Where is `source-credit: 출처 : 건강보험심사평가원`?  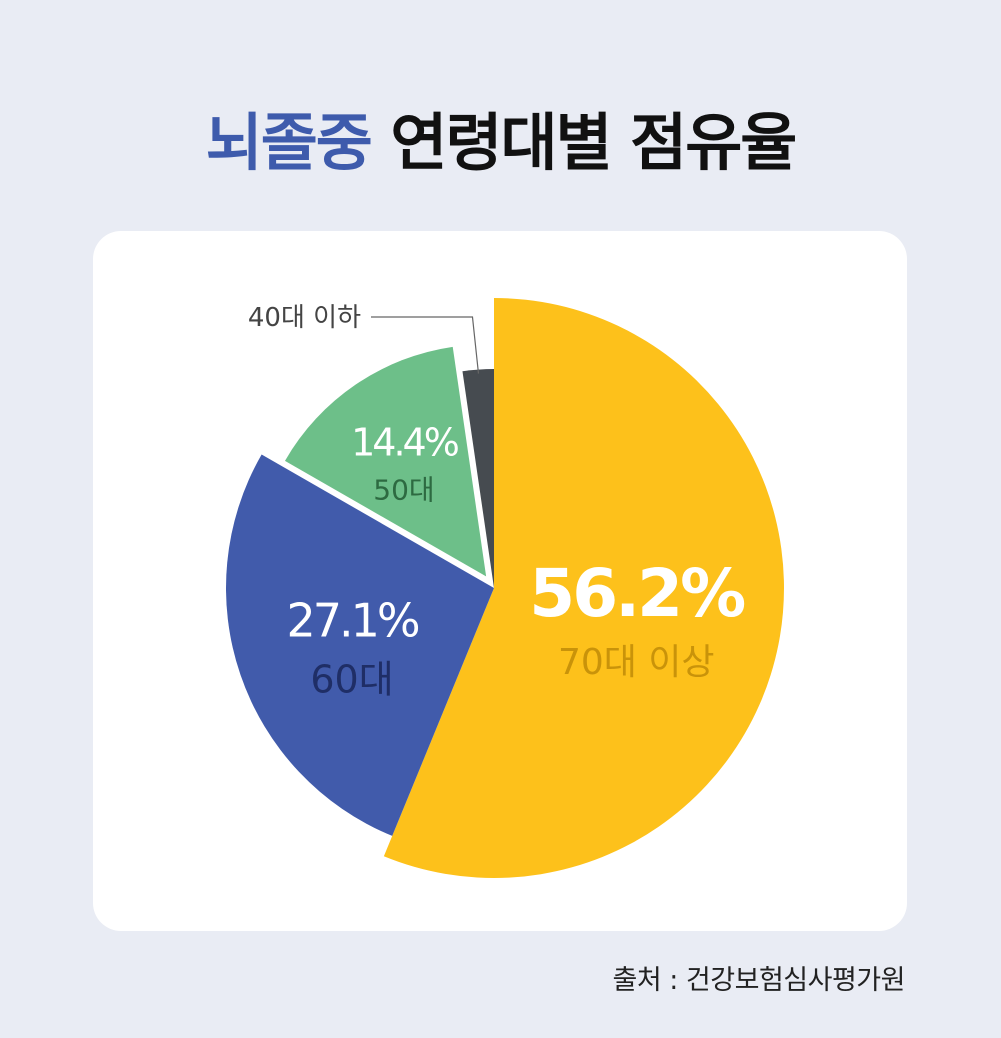 source-credit: 출처 : 건강보험심사평가원 is located at coordinates (758, 980).